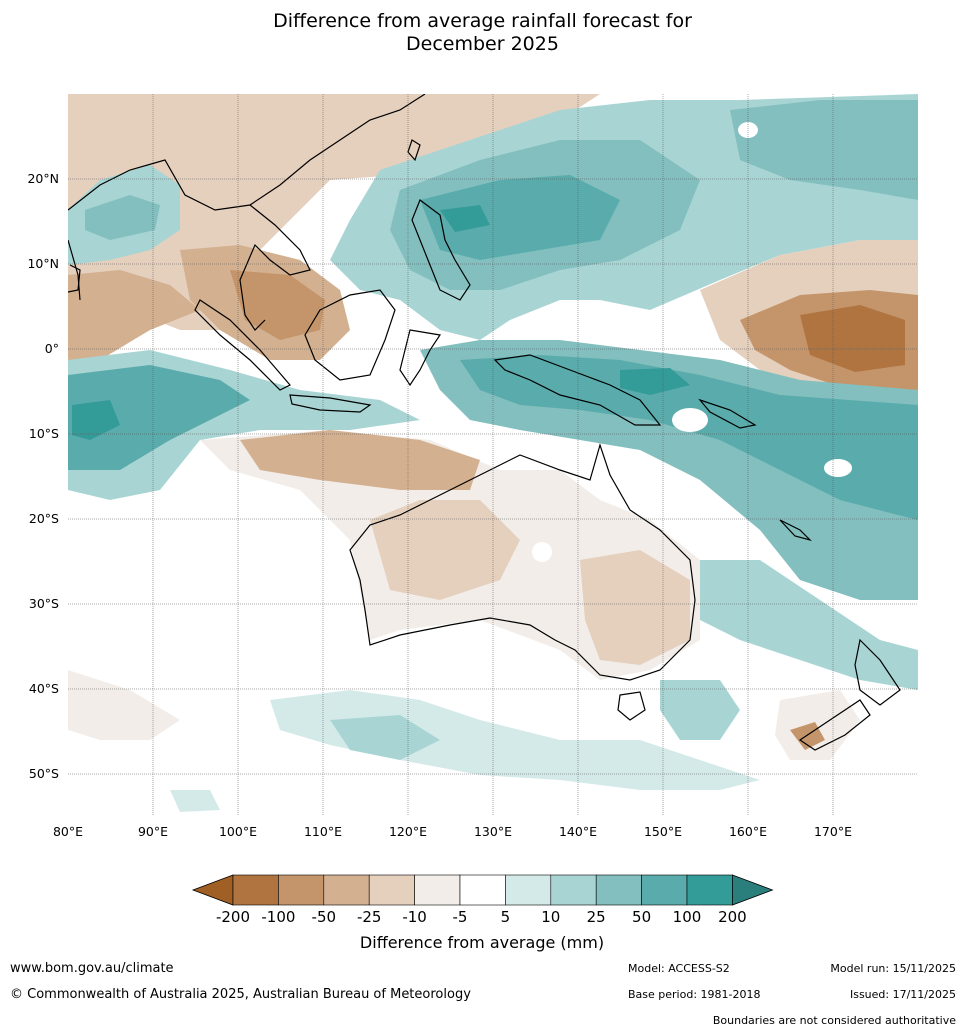 The width and height of the screenshot is (965, 1035). Describe the element at coordinates (877, 672) in the screenshot. I see `coast-nz-north` at that location.